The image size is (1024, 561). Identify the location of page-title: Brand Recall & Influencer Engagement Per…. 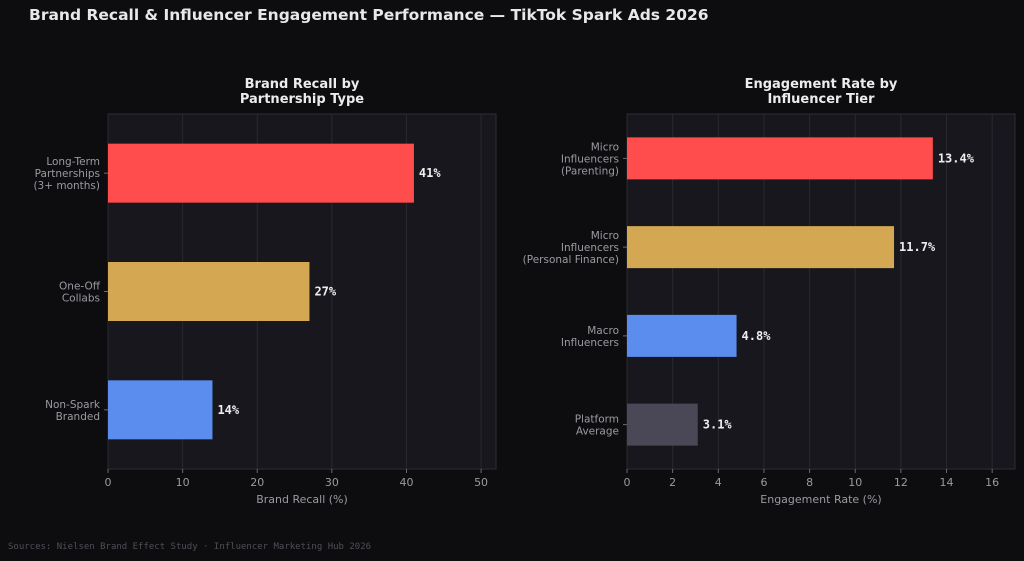
(369, 15).